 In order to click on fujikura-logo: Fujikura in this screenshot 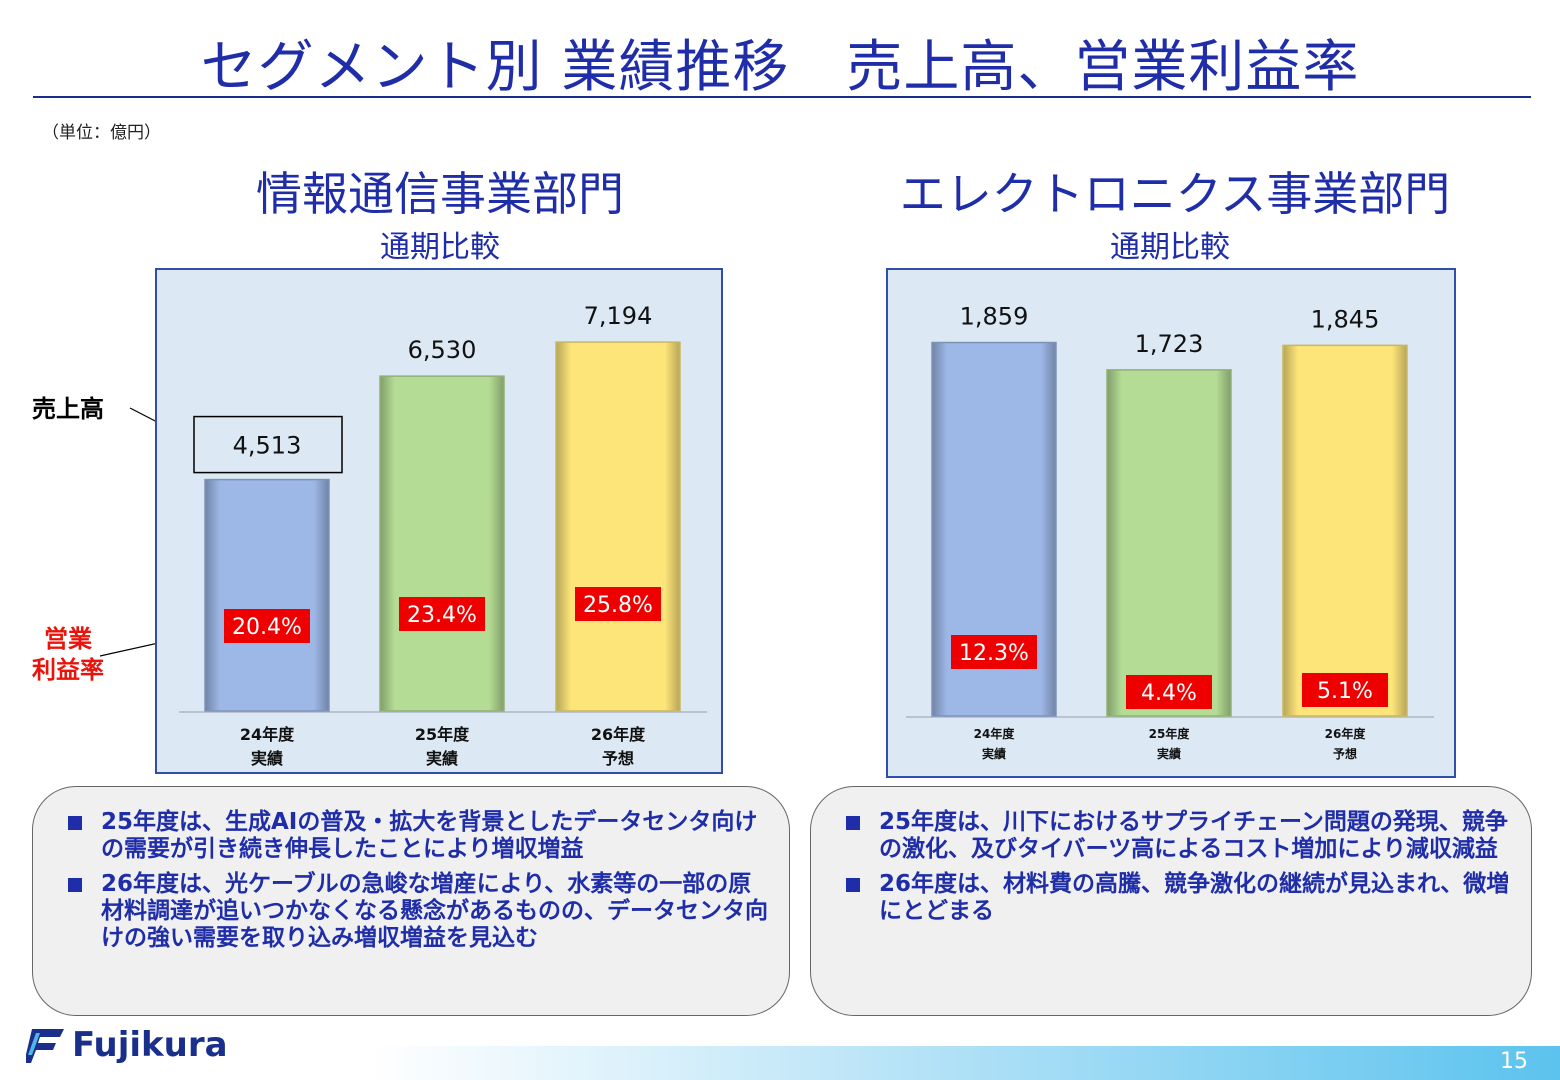, I will do `click(127, 1045)`.